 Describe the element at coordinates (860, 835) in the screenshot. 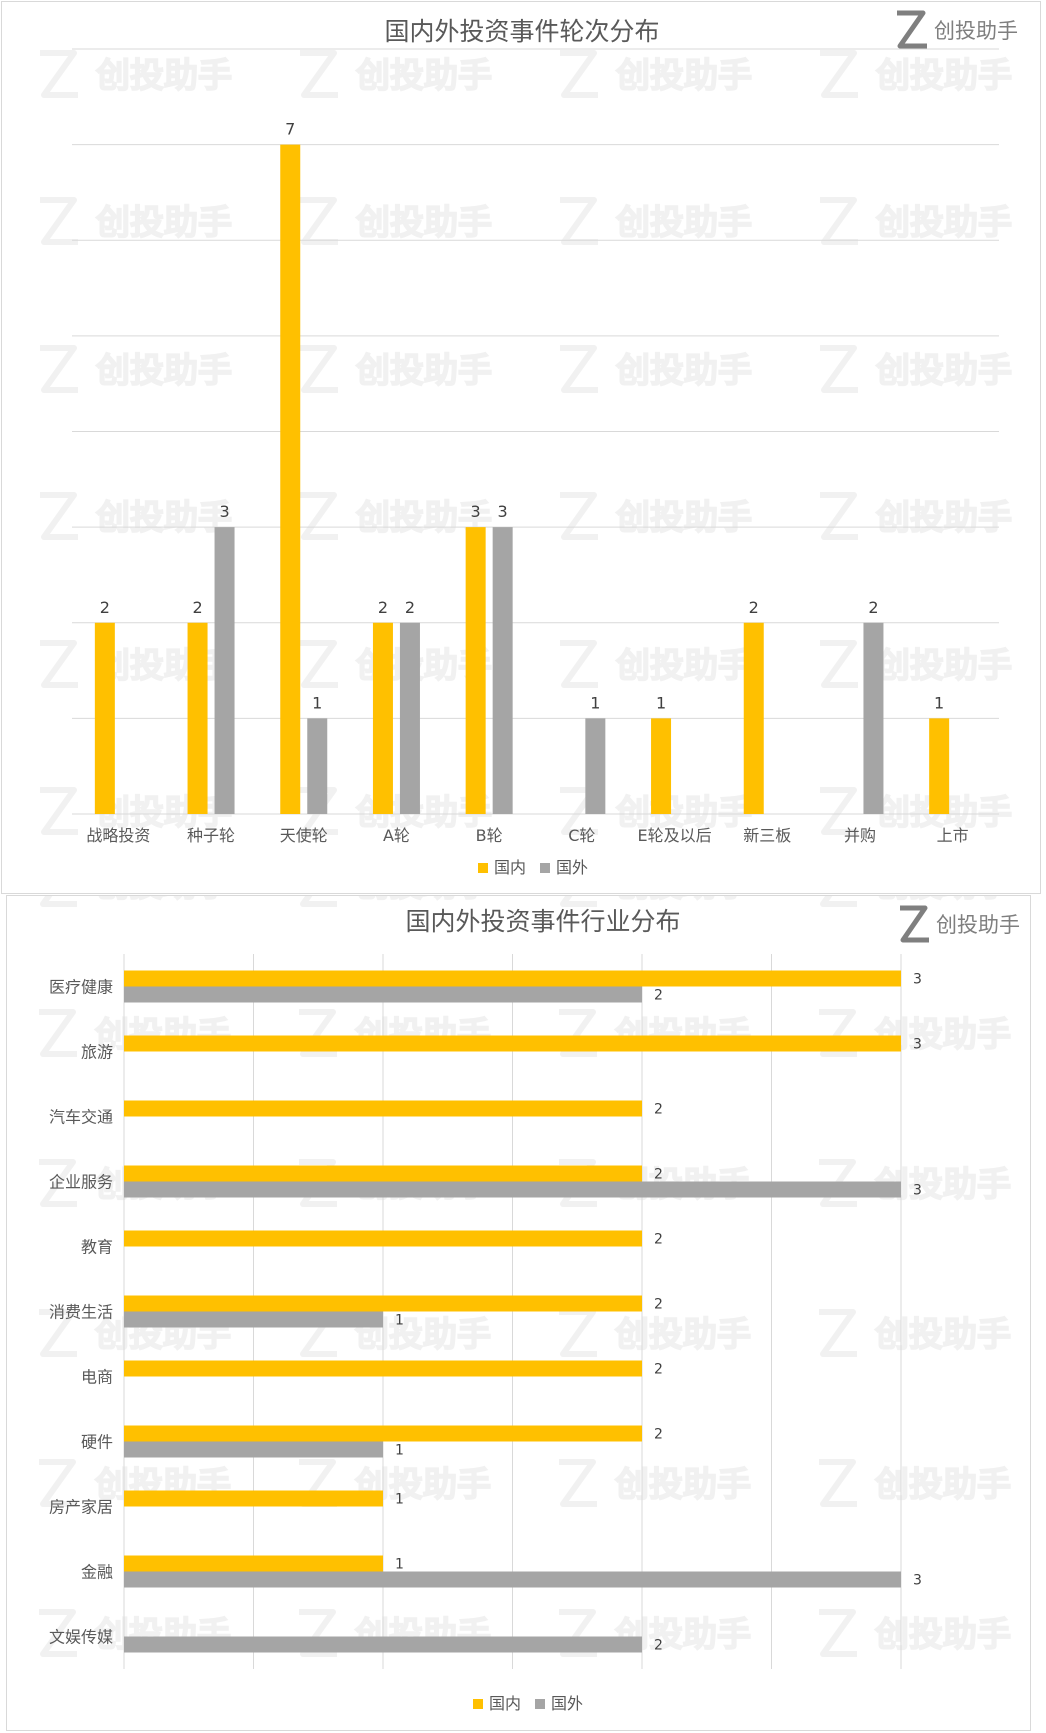

I see `category-tick-label: 并购` at that location.